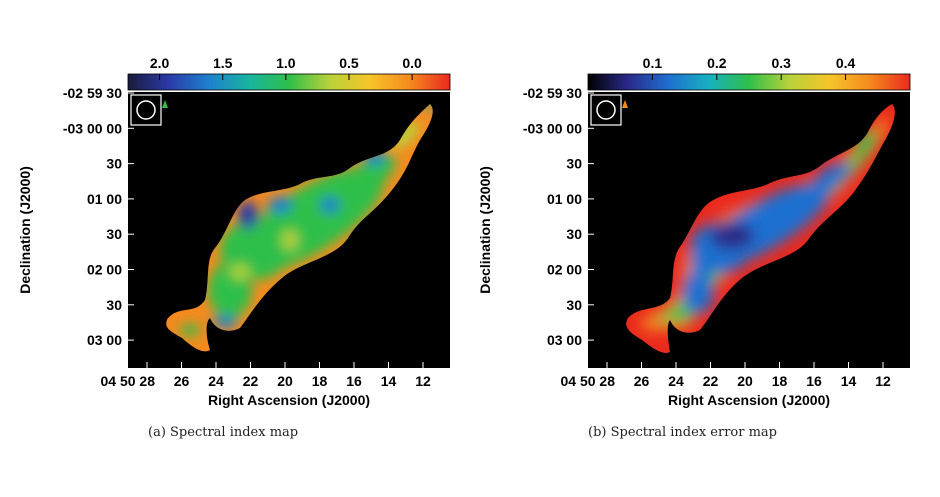 The width and height of the screenshot is (940, 497). I want to click on colorbar-tick-label: 0.2, so click(717, 63).